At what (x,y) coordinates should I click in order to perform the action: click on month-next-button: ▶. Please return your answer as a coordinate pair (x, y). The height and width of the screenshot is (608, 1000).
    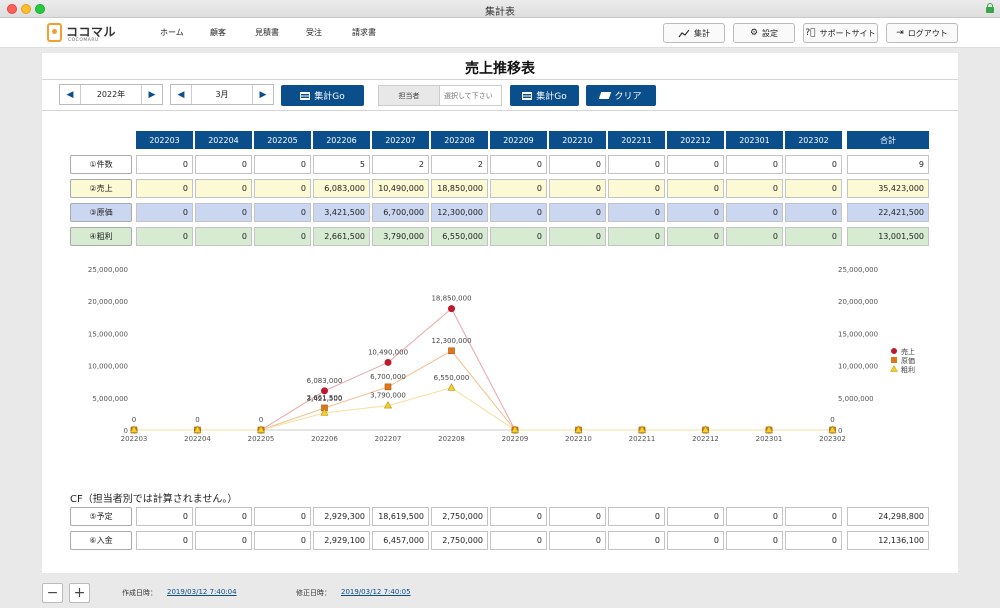
    Looking at the image, I should click on (263, 94).